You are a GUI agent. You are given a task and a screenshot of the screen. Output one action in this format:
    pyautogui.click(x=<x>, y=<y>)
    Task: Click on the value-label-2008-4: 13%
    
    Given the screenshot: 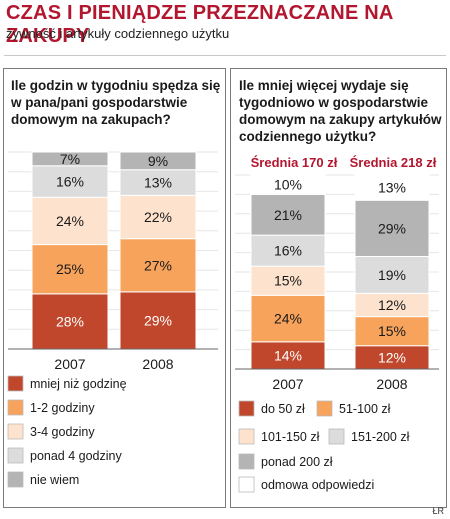 What is the action you would take?
    pyautogui.click(x=158, y=183)
    